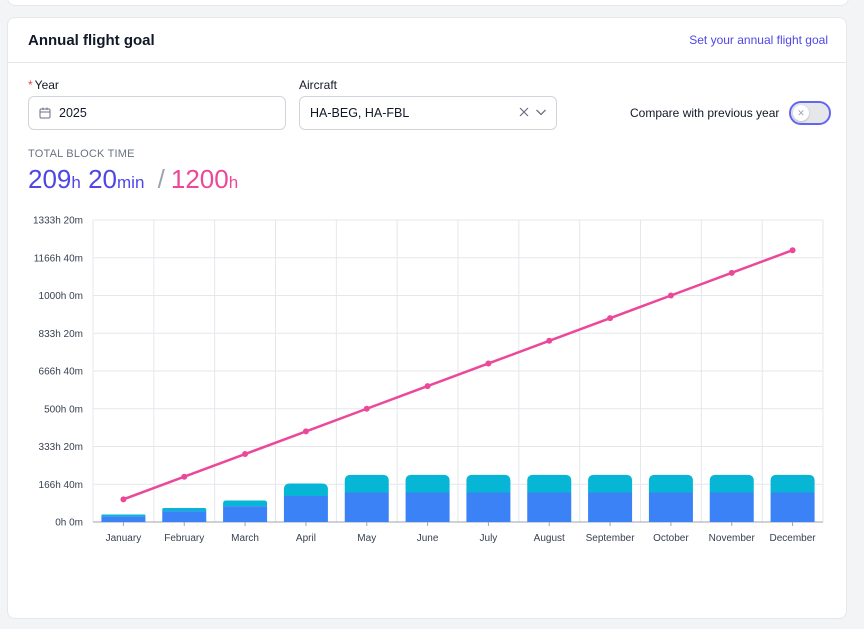 Image resolution: width=864 pixels, height=629 pixels. I want to click on year-value: 2025, so click(73, 113).